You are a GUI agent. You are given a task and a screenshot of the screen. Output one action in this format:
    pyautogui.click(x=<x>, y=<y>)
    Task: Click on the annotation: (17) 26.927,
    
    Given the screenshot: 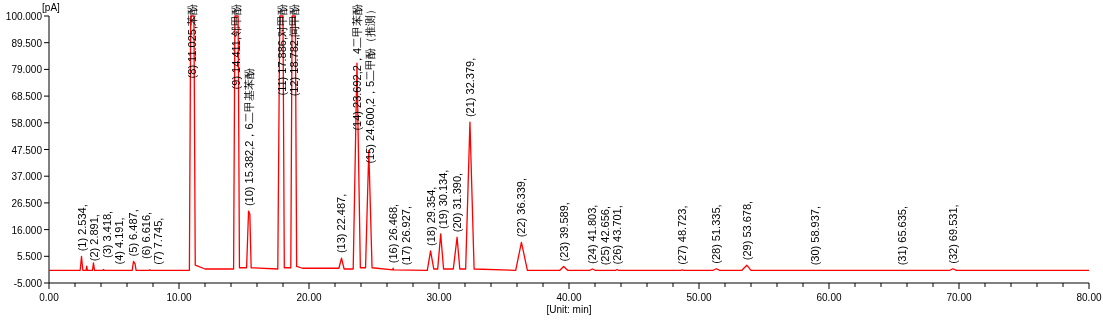 What is the action you would take?
    pyautogui.click(x=405, y=235)
    